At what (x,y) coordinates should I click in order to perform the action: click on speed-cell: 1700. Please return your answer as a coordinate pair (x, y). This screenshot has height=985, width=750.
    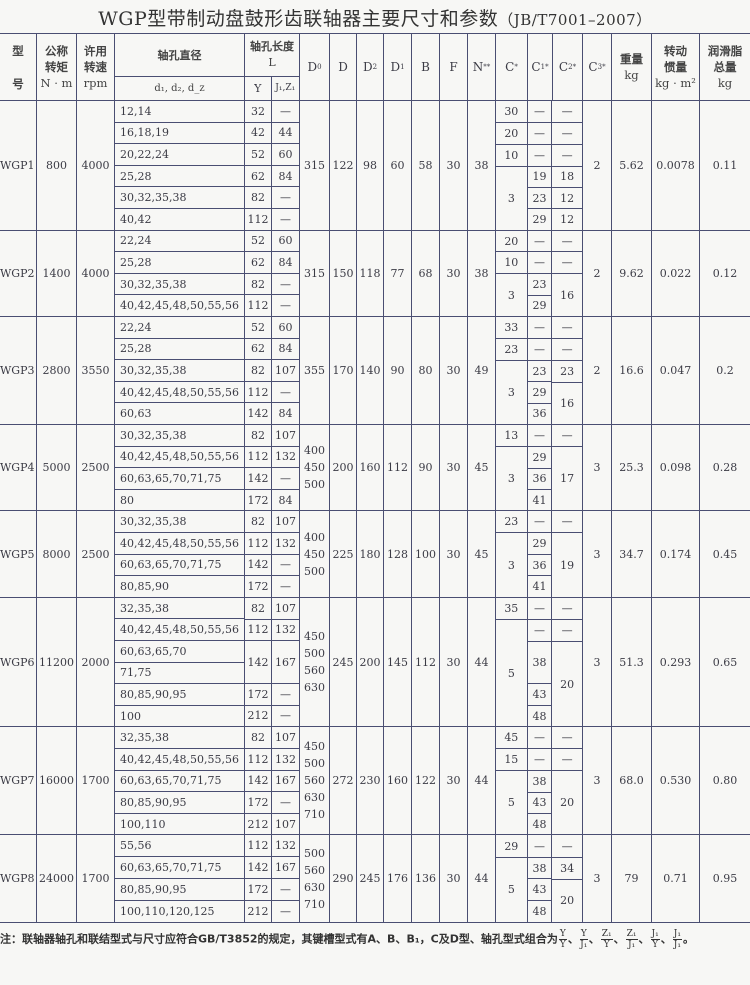
    Looking at the image, I should click on (96, 781).